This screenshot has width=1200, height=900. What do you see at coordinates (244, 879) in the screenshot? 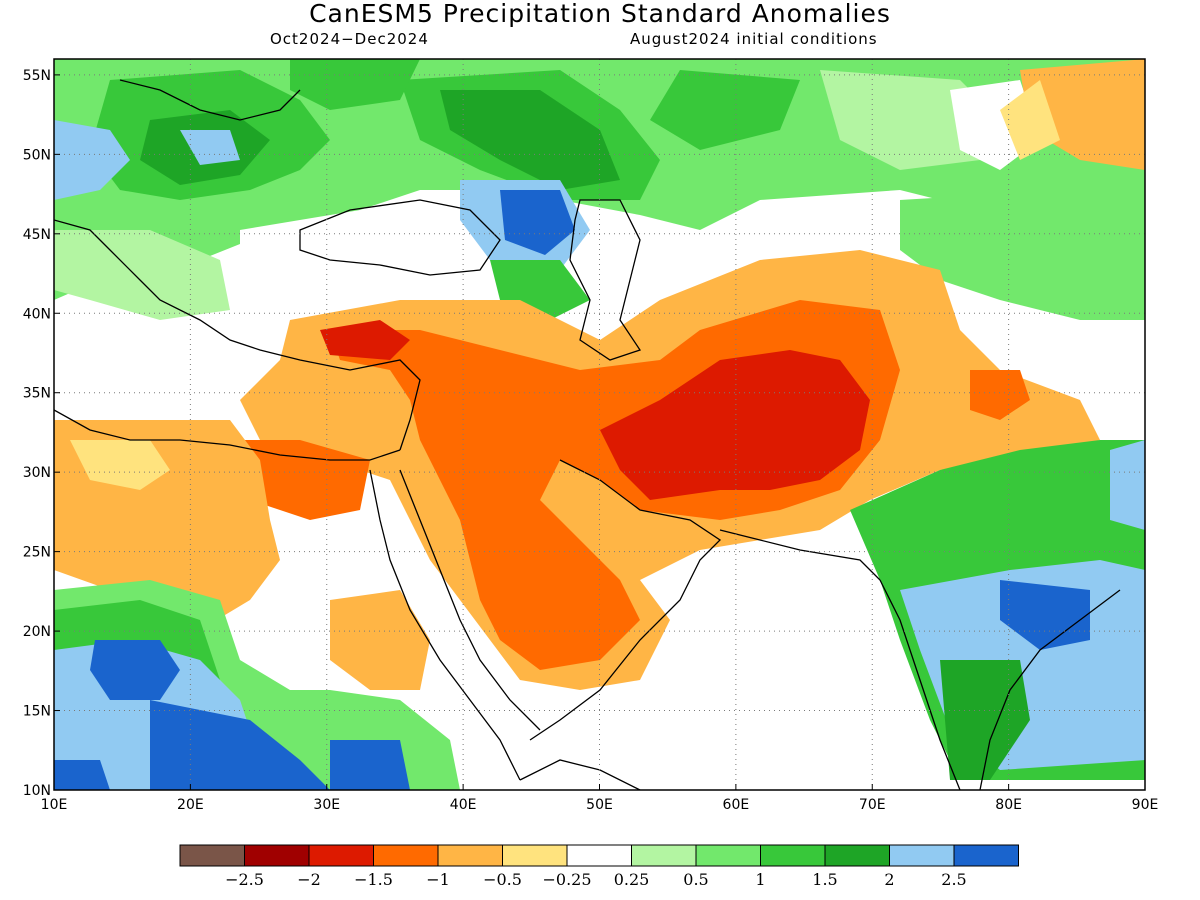
I see `colorbar-label: −2.5` at bounding box center [244, 879].